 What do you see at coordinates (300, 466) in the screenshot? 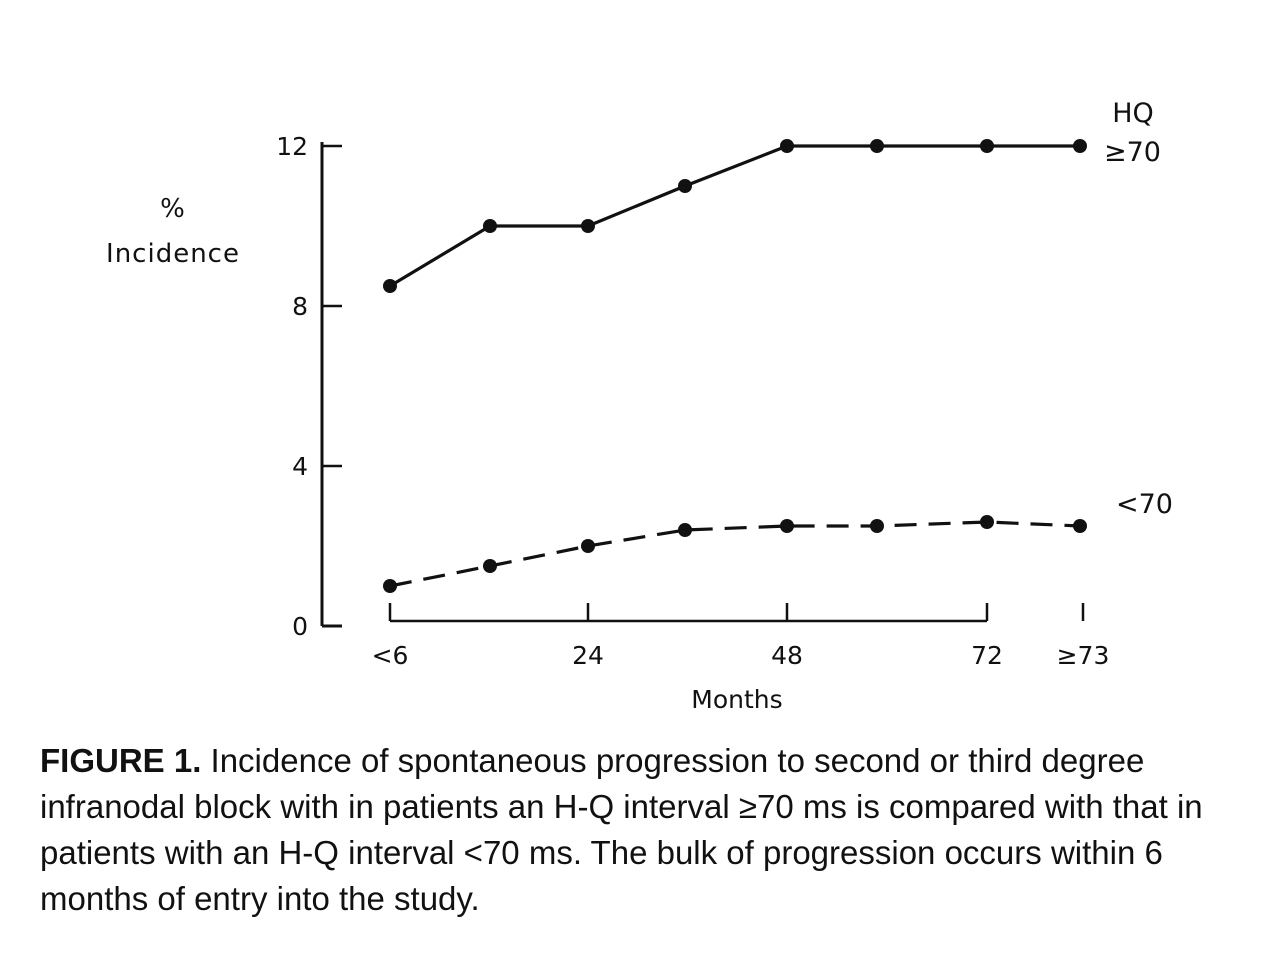
I see `y-tick-label: 4` at bounding box center [300, 466].